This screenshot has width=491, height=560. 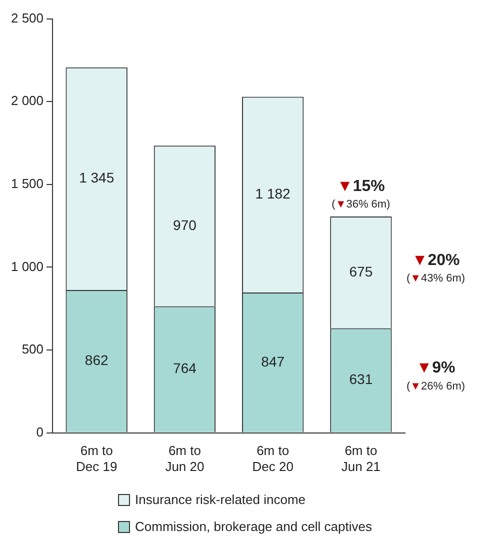 What do you see at coordinates (185, 224) in the screenshot?
I see `data-label: 970` at bounding box center [185, 224].